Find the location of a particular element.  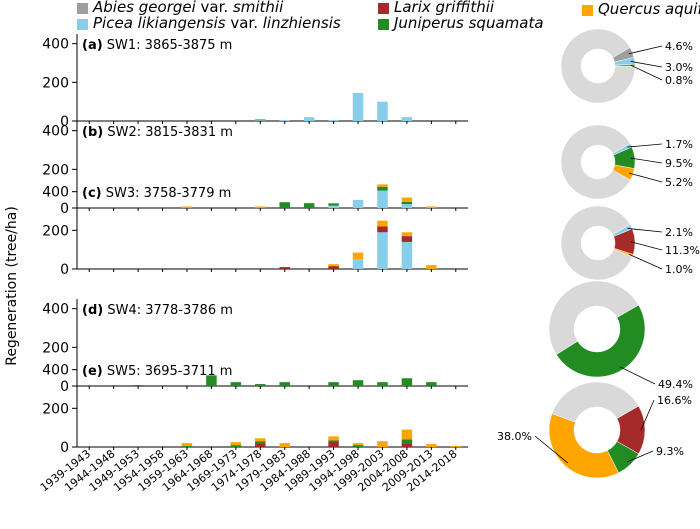

donut-percent-label: 1.7% is located at coordinates (679, 144).